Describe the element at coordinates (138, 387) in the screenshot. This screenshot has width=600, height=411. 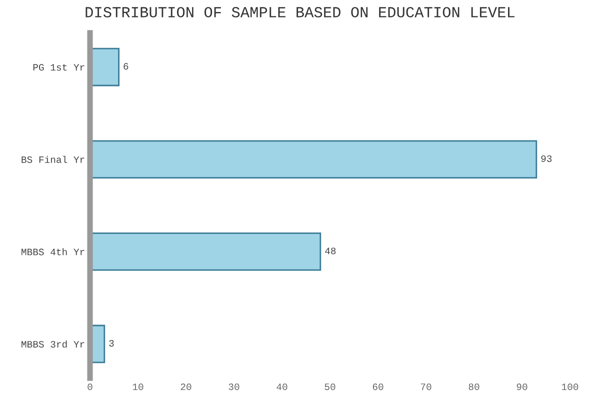
I see `x-tick-label: 10` at that location.